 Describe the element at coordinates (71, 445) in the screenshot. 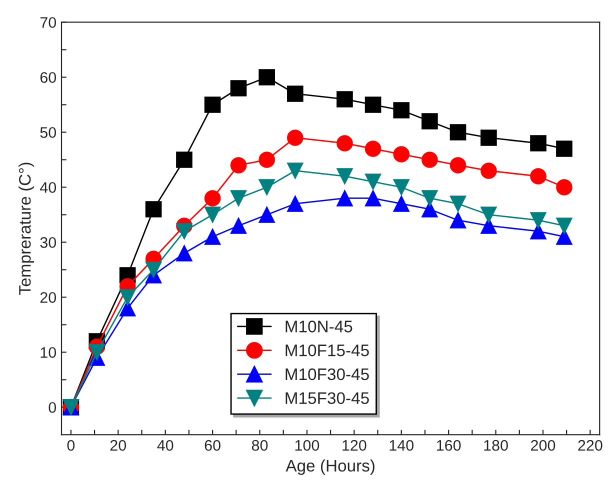

I see `x-tick-label: 0` at that location.